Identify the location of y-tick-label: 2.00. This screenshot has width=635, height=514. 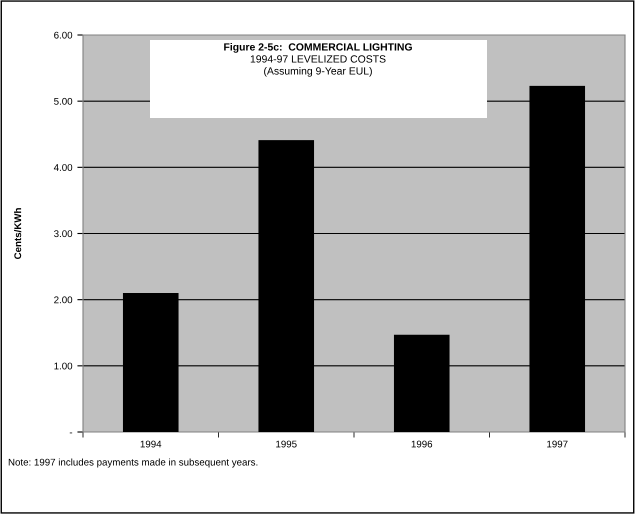
(63, 300).